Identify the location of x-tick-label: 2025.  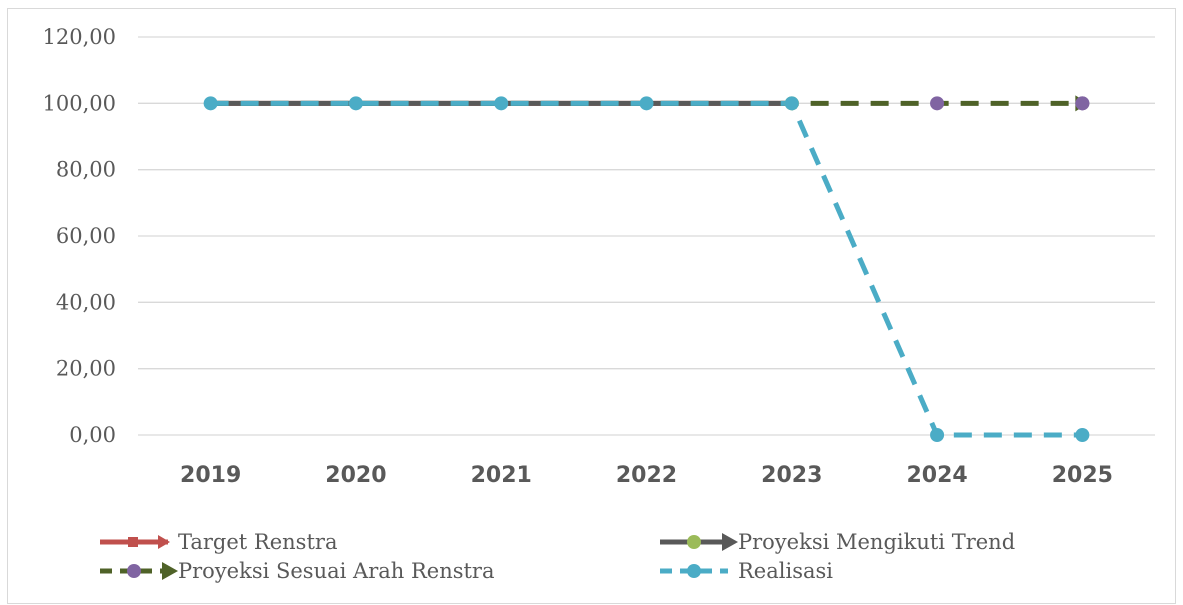
(1082, 475).